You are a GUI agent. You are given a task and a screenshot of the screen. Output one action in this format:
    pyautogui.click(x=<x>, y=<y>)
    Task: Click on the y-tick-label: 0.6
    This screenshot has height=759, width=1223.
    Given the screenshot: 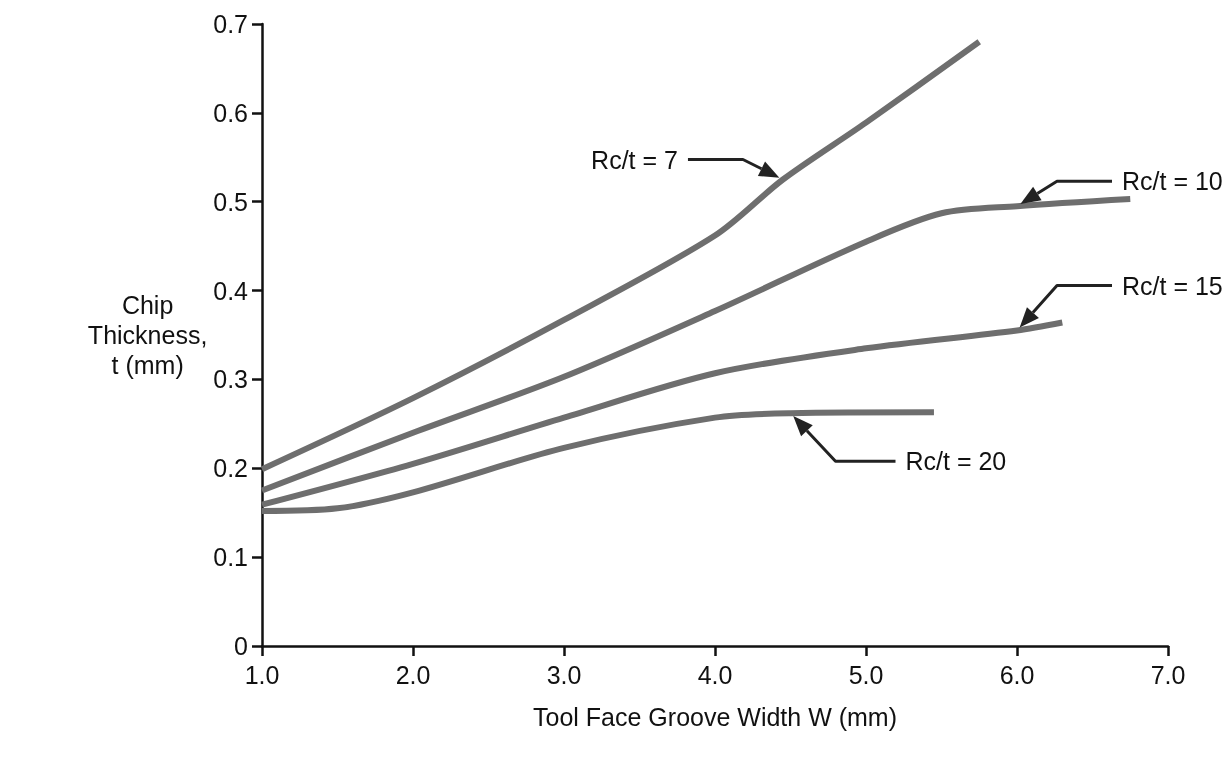 What is the action you would take?
    pyautogui.click(x=230, y=112)
    